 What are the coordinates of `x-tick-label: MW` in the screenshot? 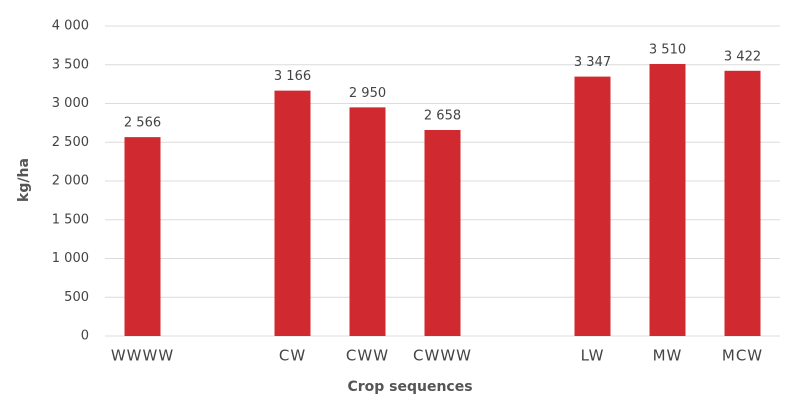 It's located at (668, 356).